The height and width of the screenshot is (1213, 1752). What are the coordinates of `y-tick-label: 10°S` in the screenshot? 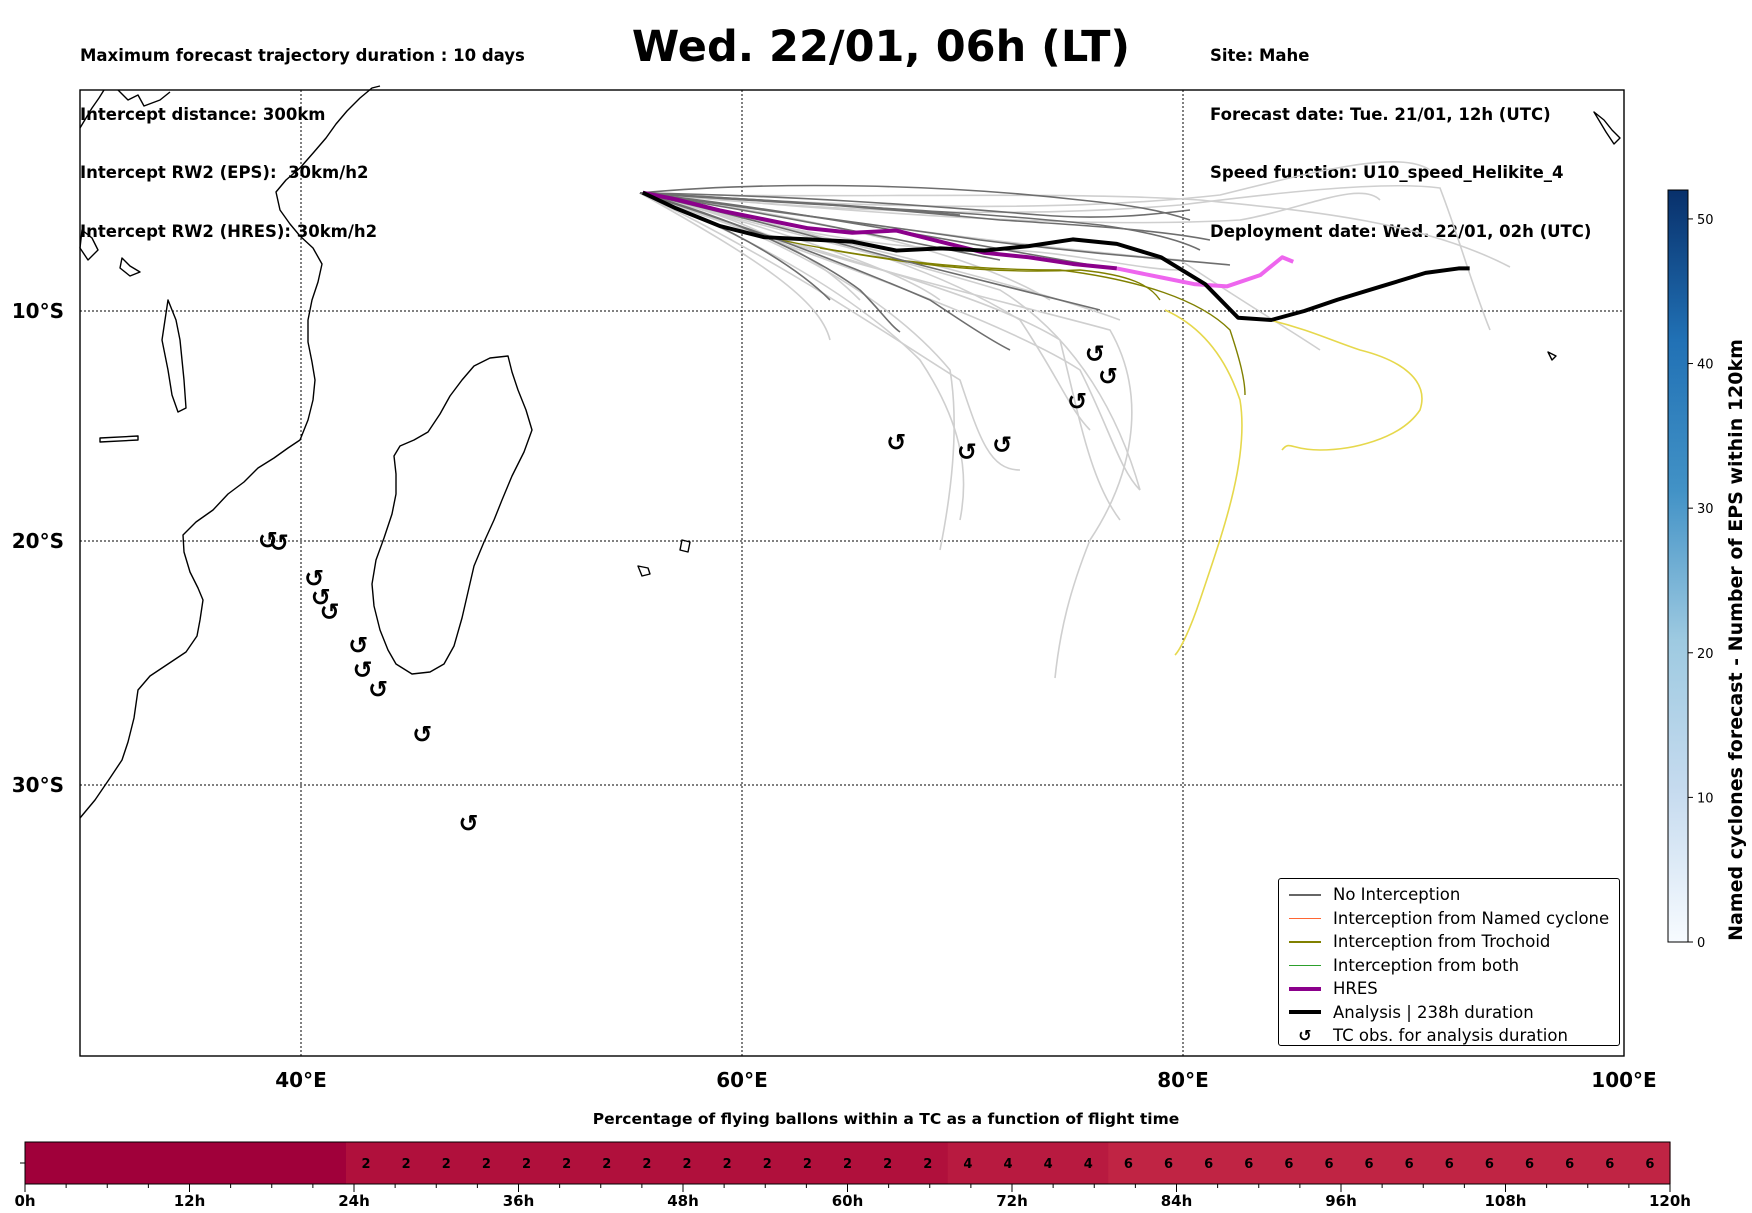 It's located at (38, 311).